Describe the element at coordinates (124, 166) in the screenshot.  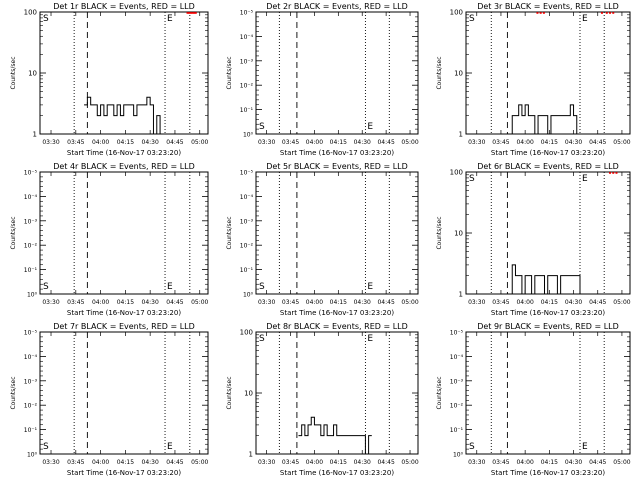
I see `chart-title: Det 4r BLACK = Events, RED = LLD` at that location.